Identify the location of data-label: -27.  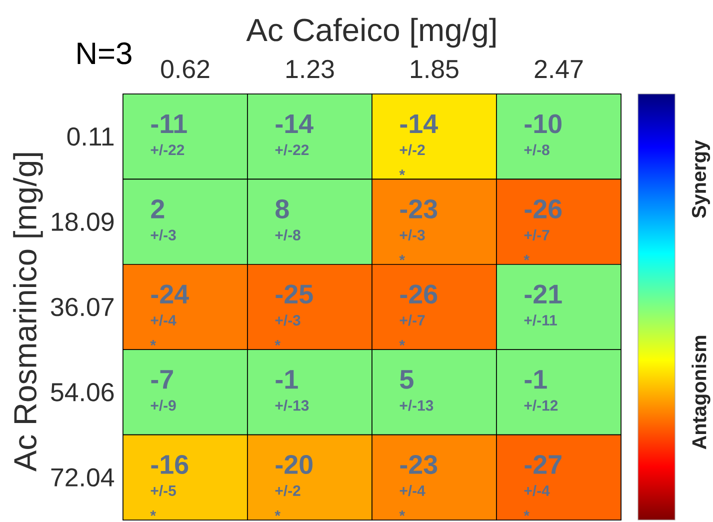
(543, 464).